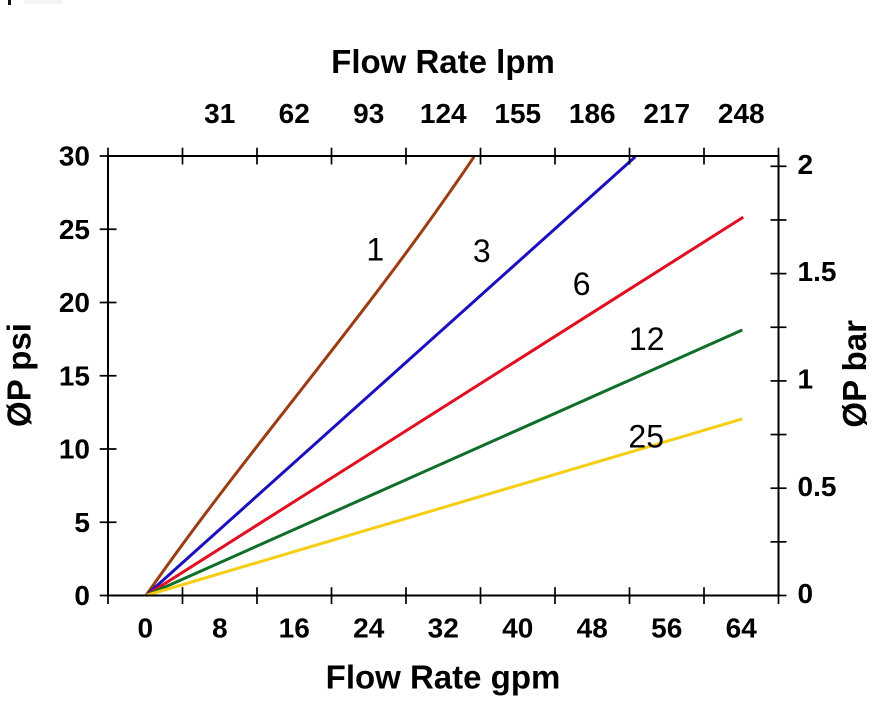  Describe the element at coordinates (443, 628) in the screenshot. I see `svg-text: 32` at that location.